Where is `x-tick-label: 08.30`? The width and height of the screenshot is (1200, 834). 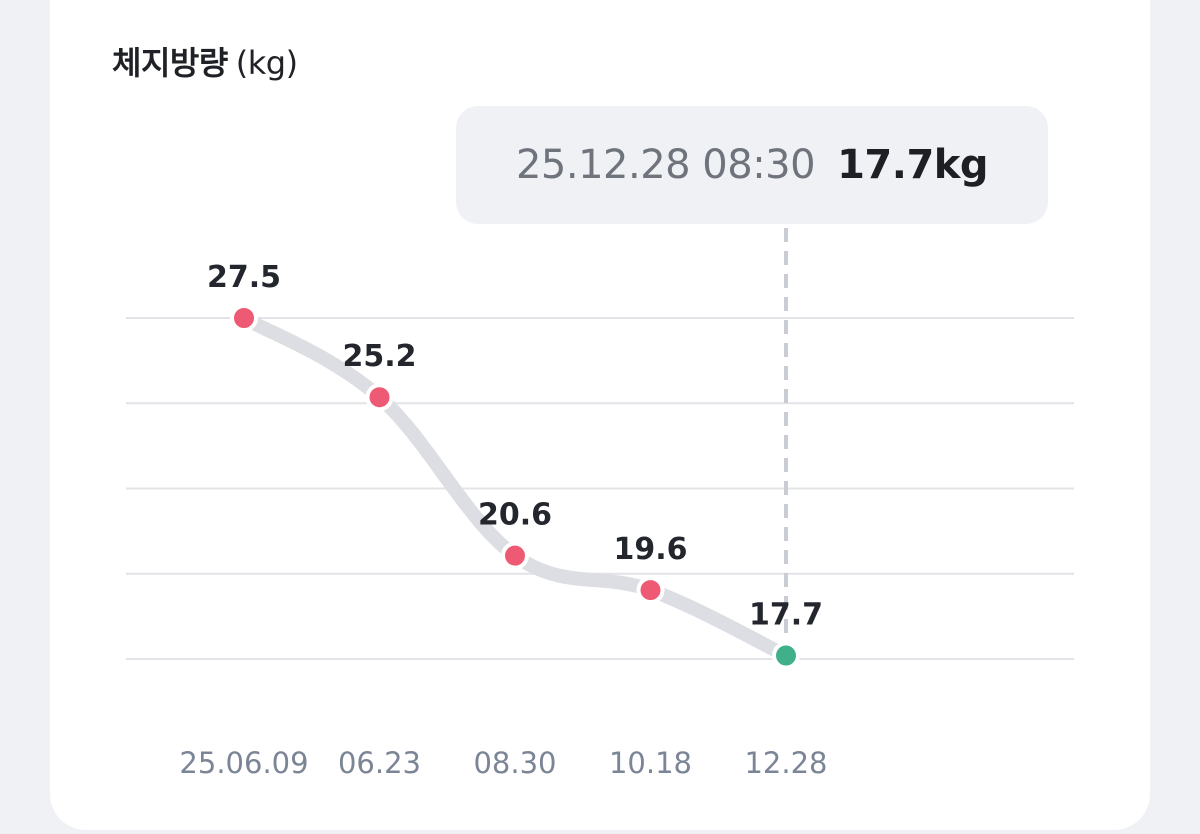
x-tick-label: 08.30 is located at coordinates (514, 763).